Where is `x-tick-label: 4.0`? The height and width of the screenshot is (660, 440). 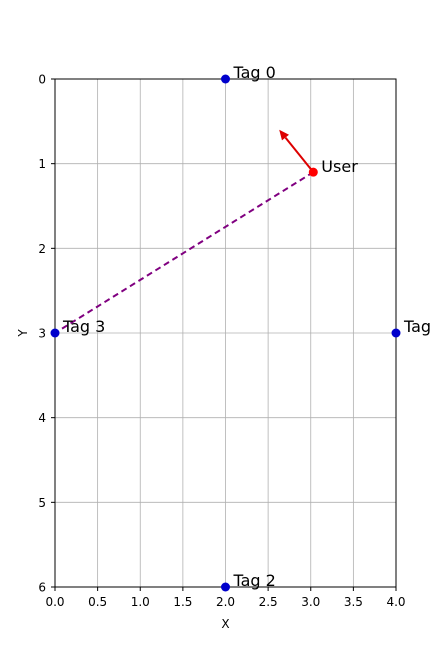
x-tick-label: 4.0 is located at coordinates (395, 602).